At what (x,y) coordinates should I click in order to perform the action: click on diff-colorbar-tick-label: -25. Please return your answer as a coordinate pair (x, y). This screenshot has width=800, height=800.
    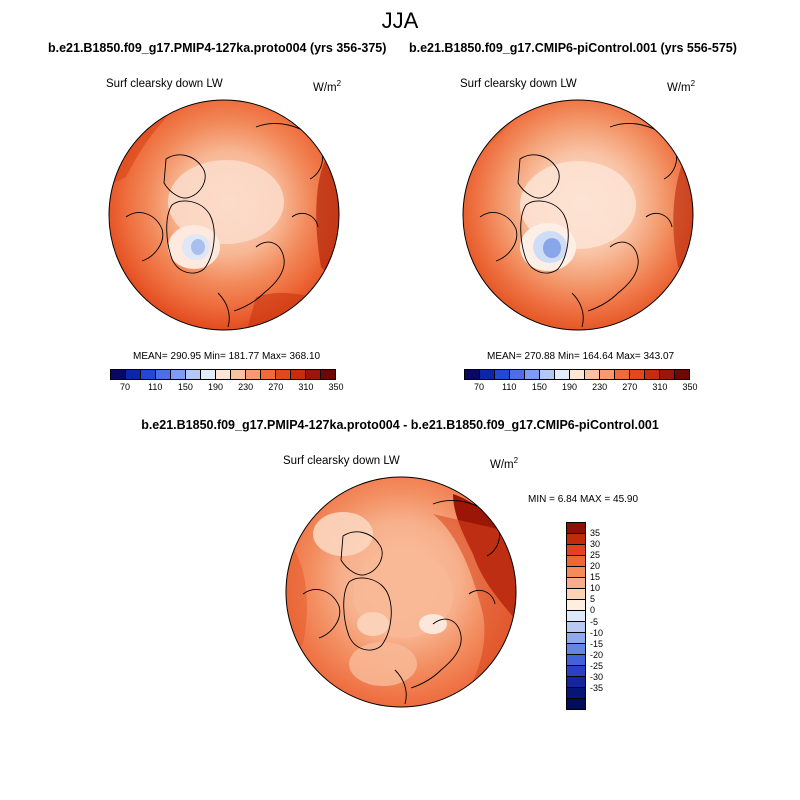
    Looking at the image, I should click on (597, 665).